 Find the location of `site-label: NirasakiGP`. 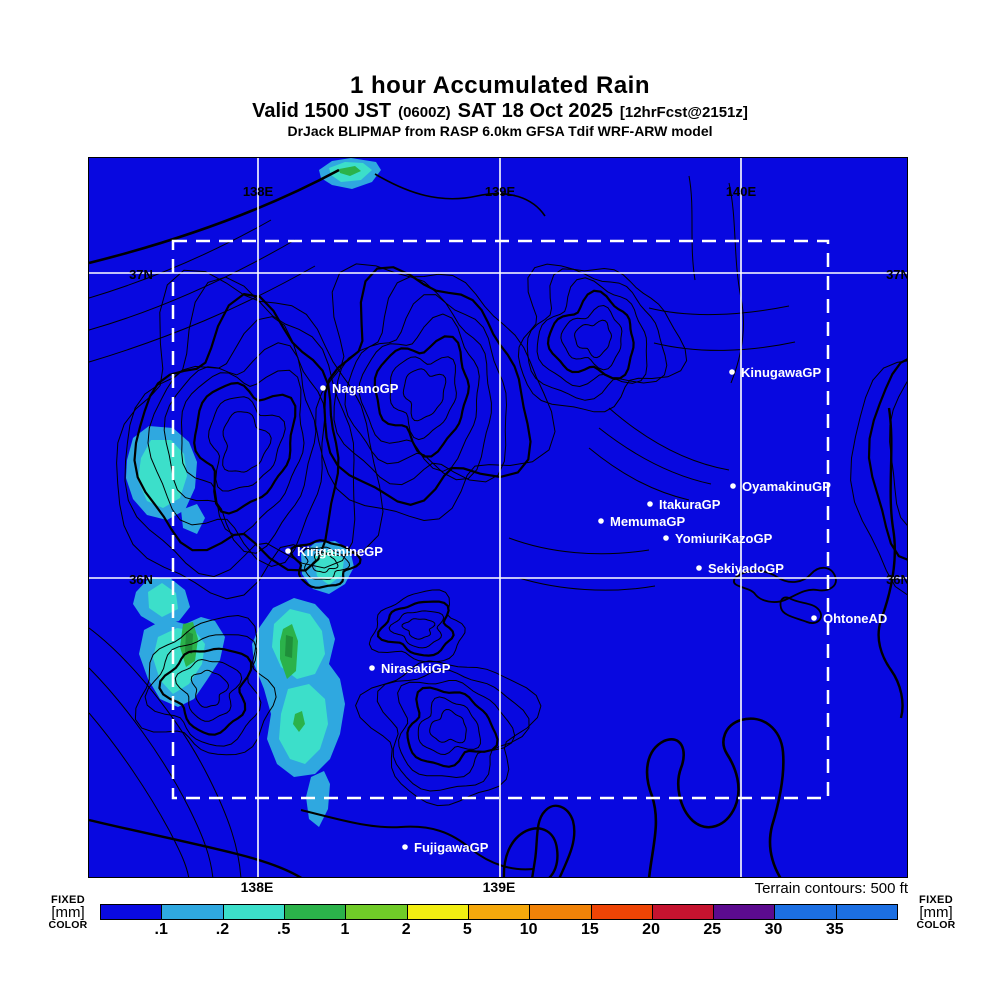

site-label: NirasakiGP is located at coordinates (416, 668).